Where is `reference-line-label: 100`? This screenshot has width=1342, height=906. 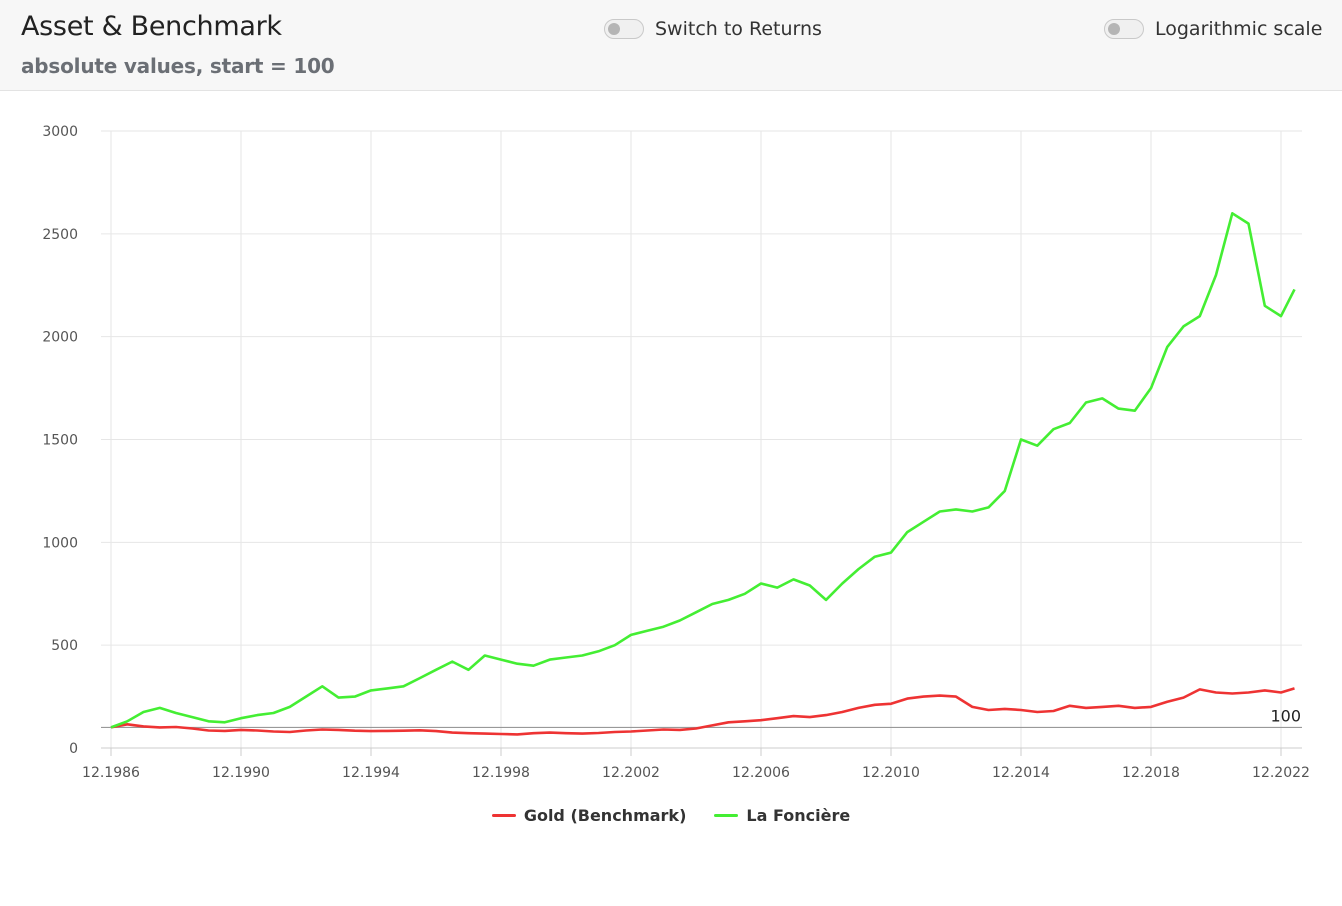
reference-line-label: 100 is located at coordinates (1285, 715).